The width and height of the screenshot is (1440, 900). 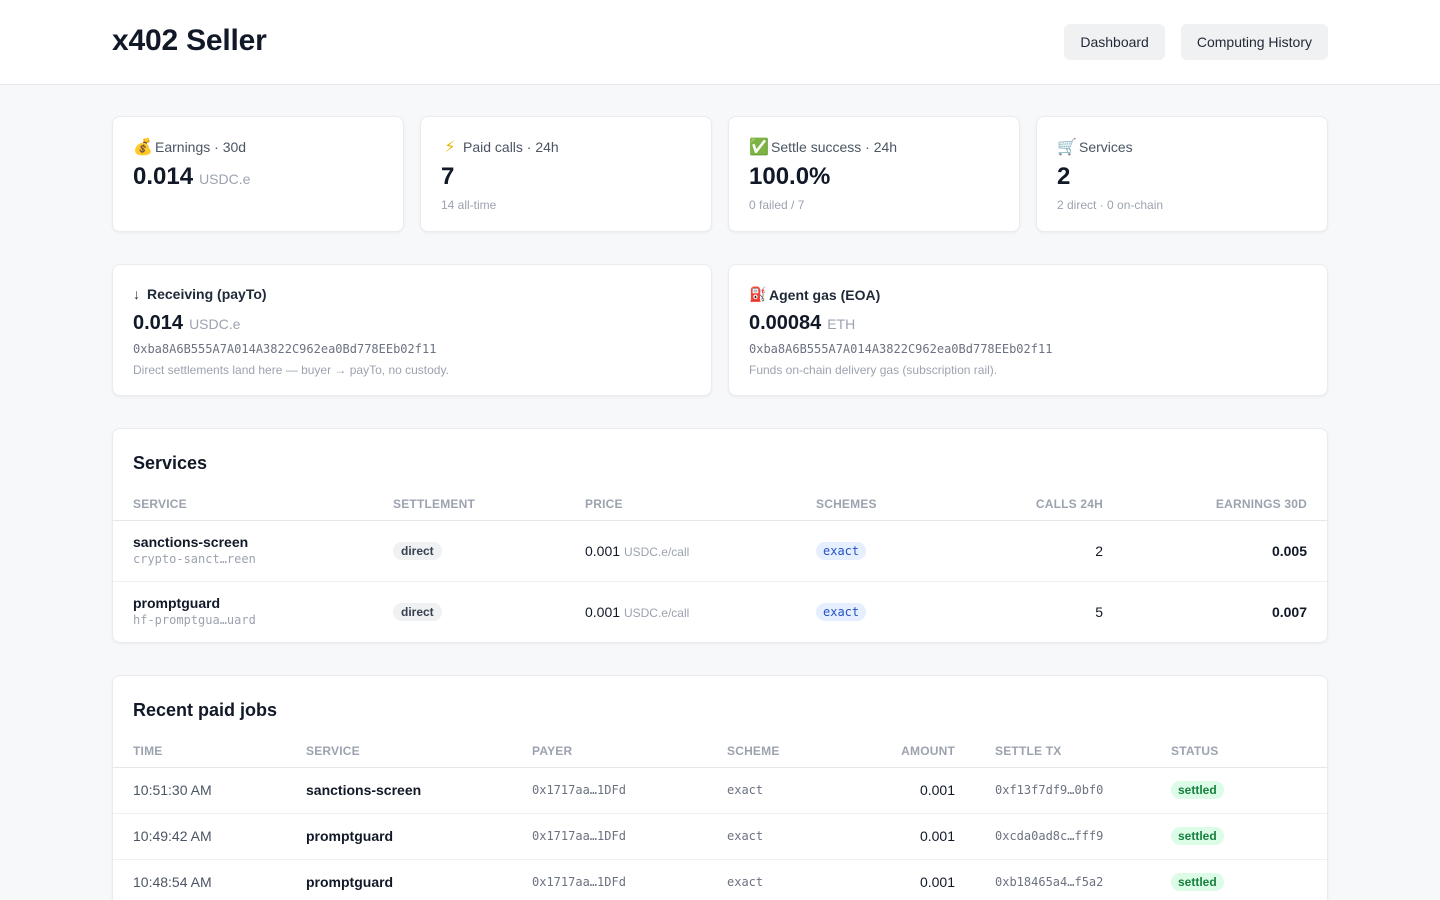 What do you see at coordinates (758, 294) in the screenshot?
I see `fuel-pump-icon: ⛽` at bounding box center [758, 294].